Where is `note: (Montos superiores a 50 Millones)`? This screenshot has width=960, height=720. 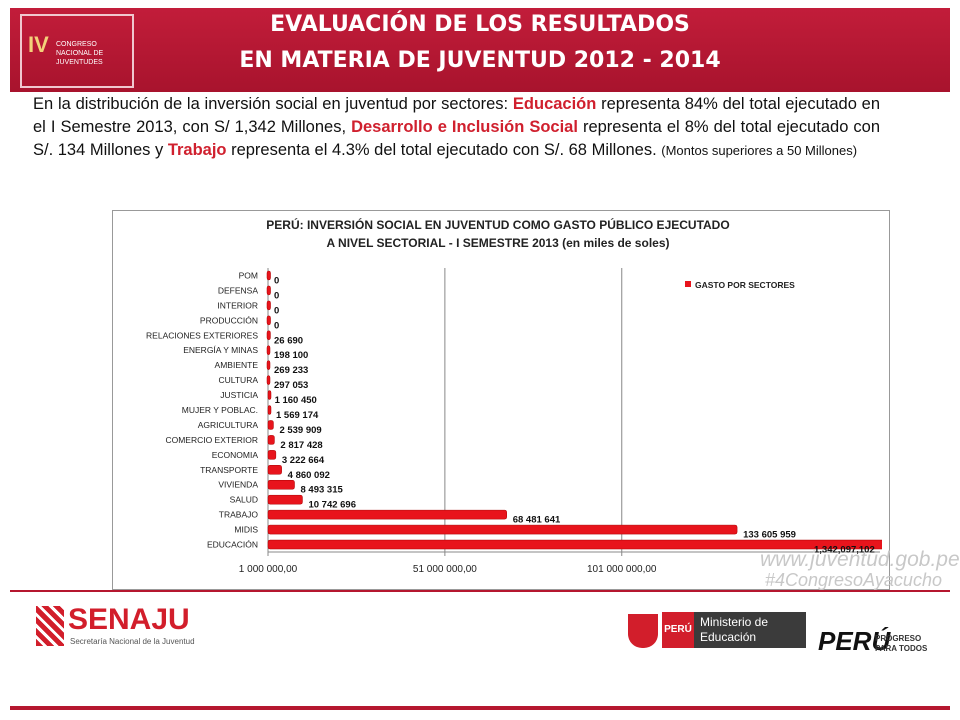 note: (Montos superiores a 50 Millones) is located at coordinates (759, 150).